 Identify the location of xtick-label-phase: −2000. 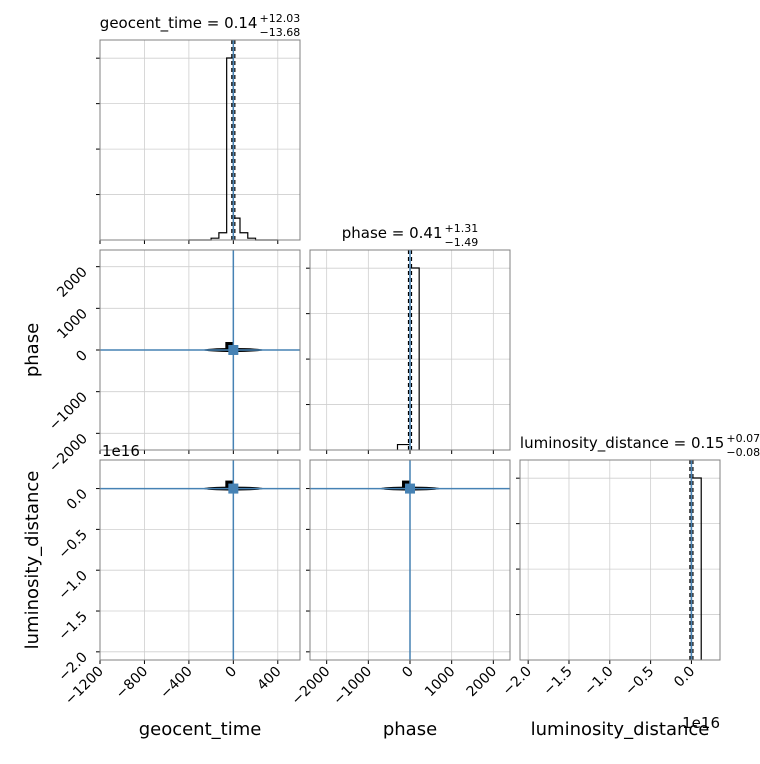
(311, 686).